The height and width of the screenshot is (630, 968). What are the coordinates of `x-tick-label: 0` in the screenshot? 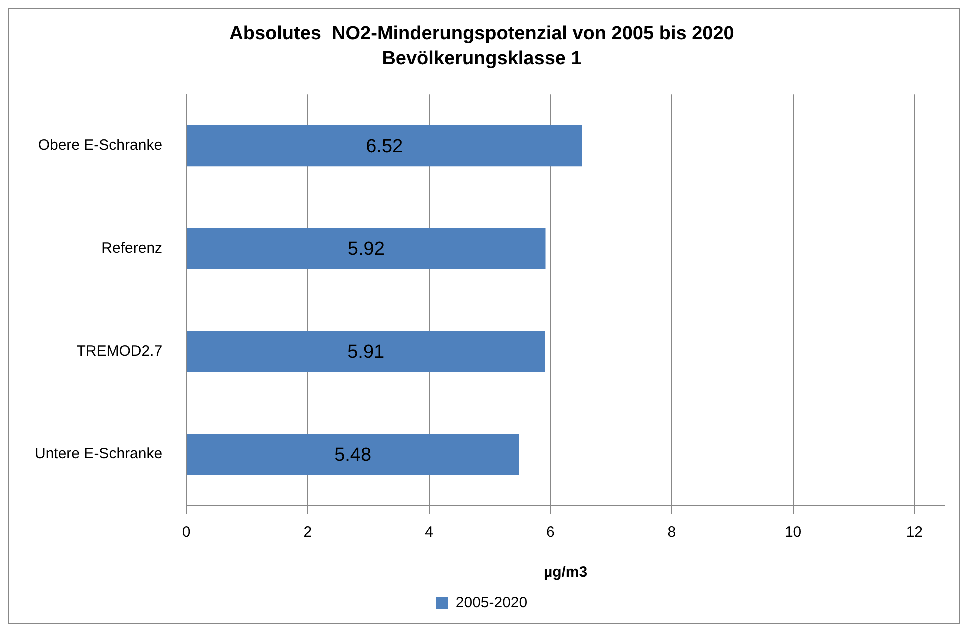 It's located at (186, 533).